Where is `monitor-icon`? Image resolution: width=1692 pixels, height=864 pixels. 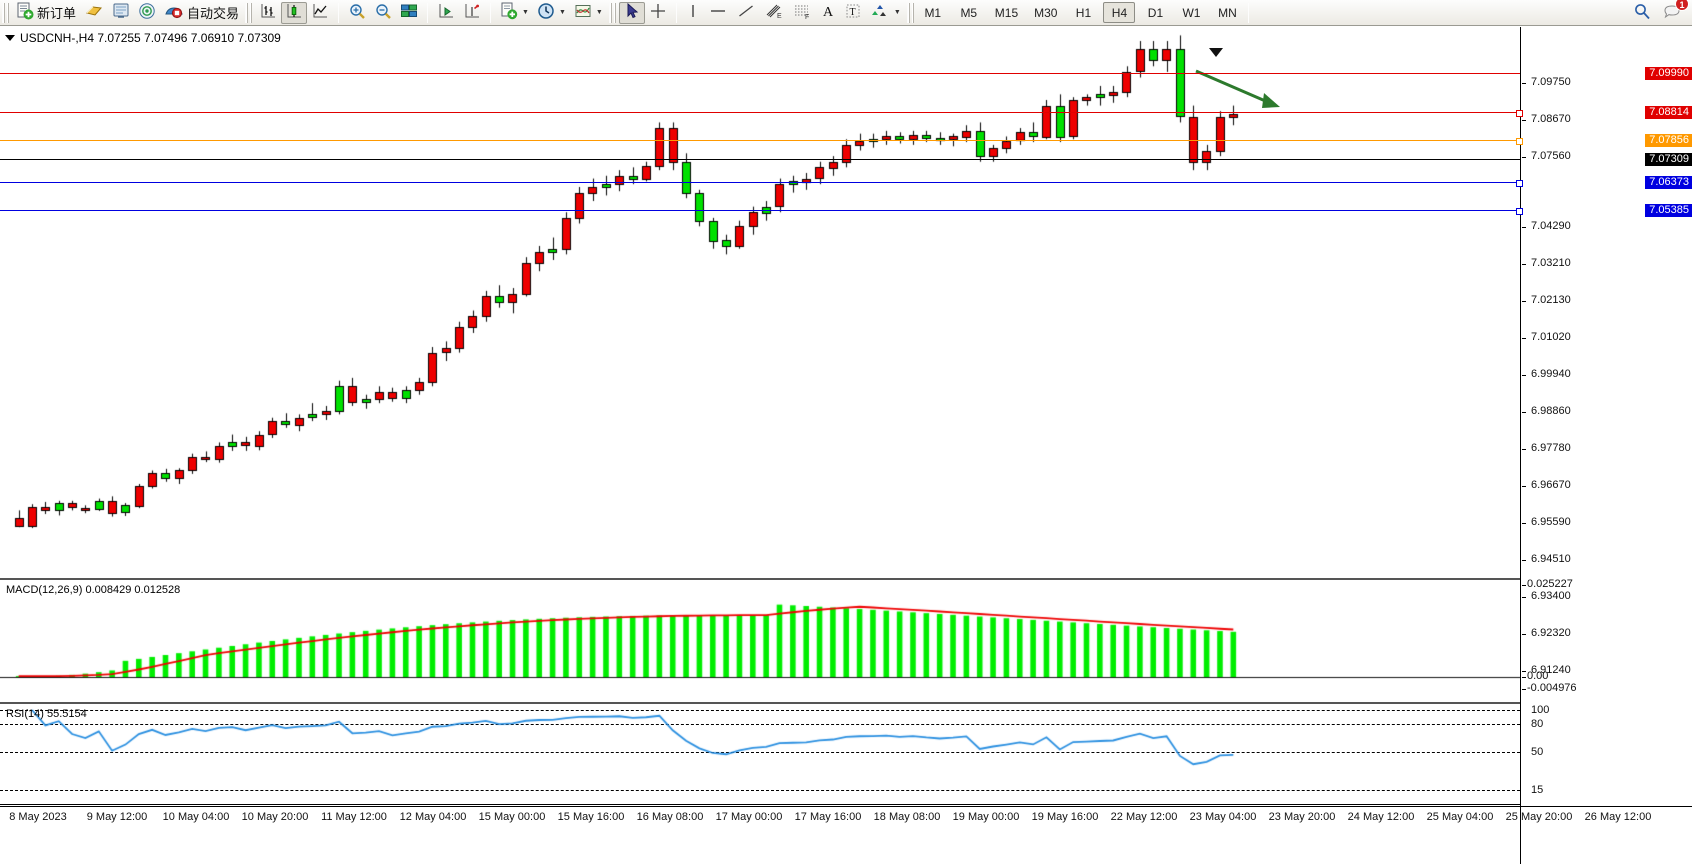 monitor-icon is located at coordinates (121, 12).